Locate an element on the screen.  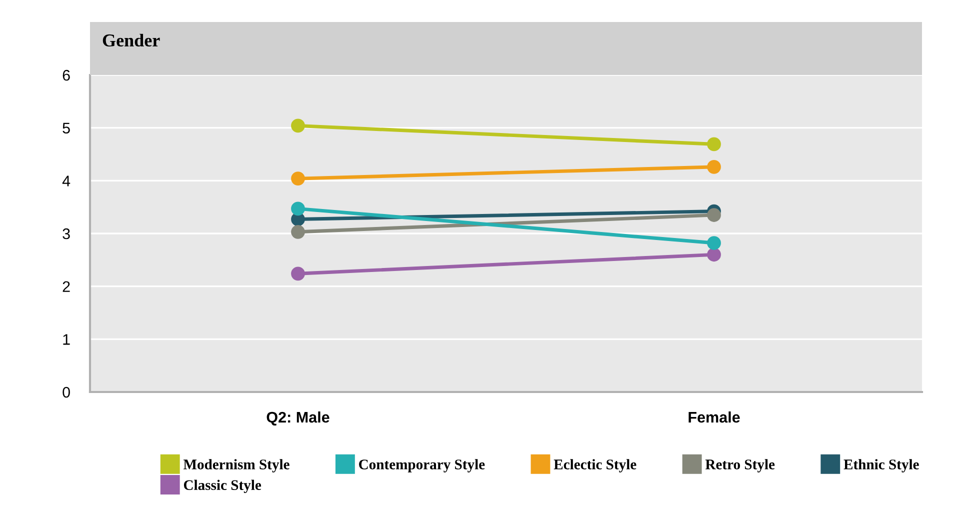
y-tick-label: 3 is located at coordinates (66, 234).